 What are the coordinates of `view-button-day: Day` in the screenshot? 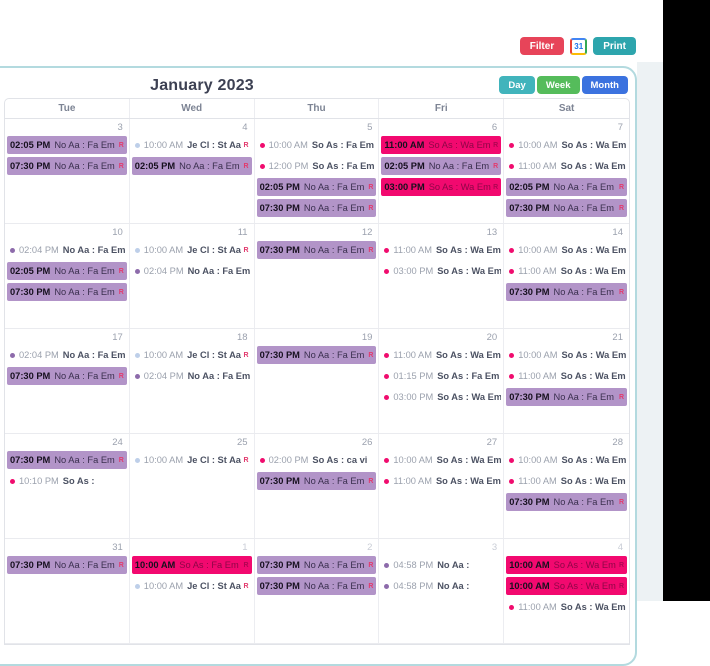 It's located at (516, 85).